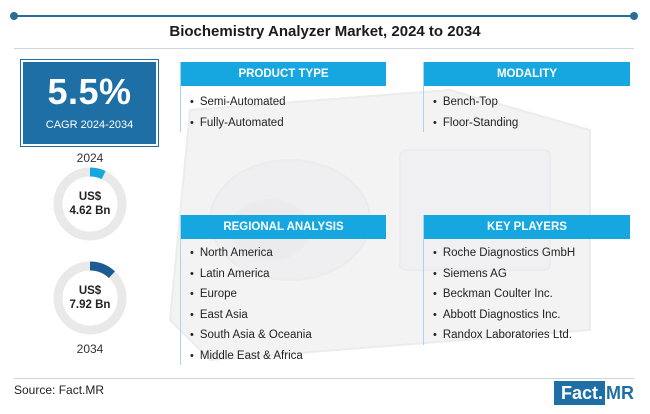 The height and width of the screenshot is (414, 650). I want to click on list-item: Middle East & Africa, so click(251, 356).